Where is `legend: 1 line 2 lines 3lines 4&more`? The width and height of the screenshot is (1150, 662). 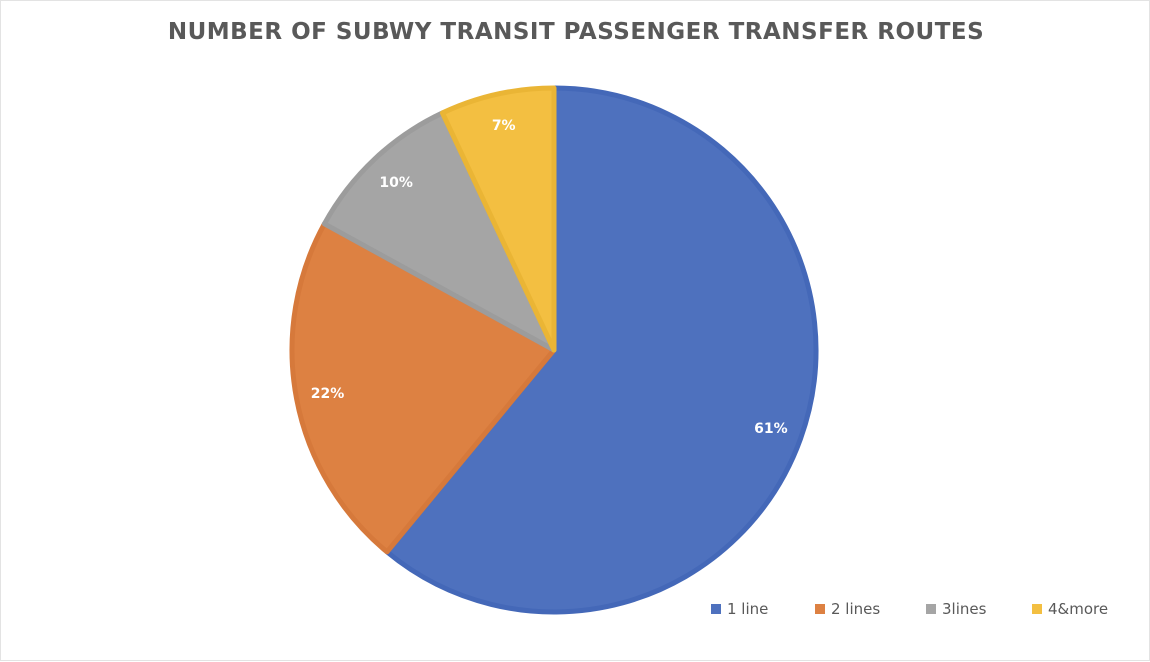 legend: 1 line 2 lines 3lines 4&more is located at coordinates (575, 610).